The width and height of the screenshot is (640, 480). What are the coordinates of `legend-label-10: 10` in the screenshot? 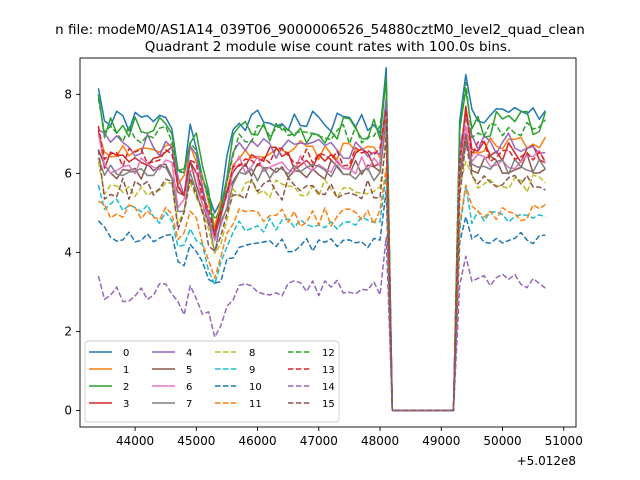 It's located at (255, 387).